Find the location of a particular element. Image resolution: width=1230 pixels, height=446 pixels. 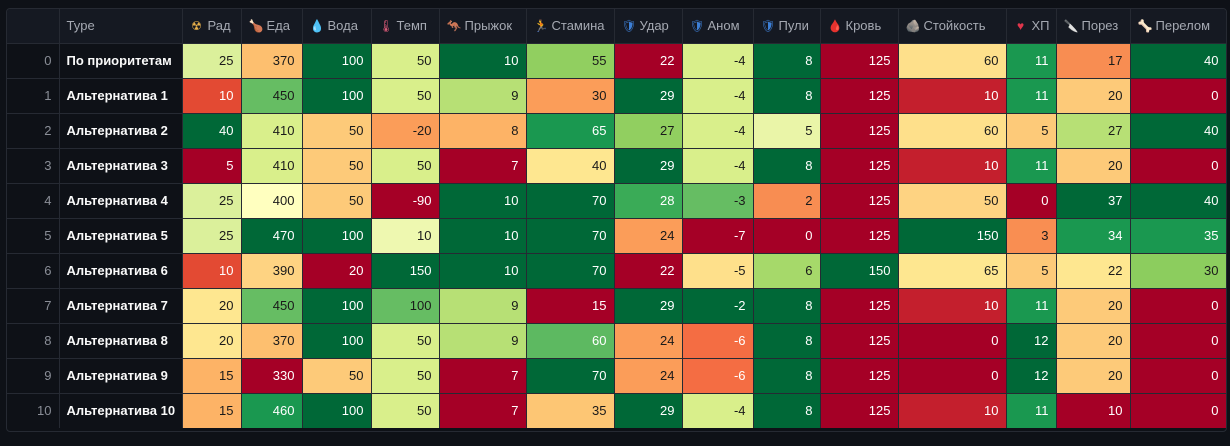

row-type-cell: Альтернатива 5 is located at coordinates (121, 236).